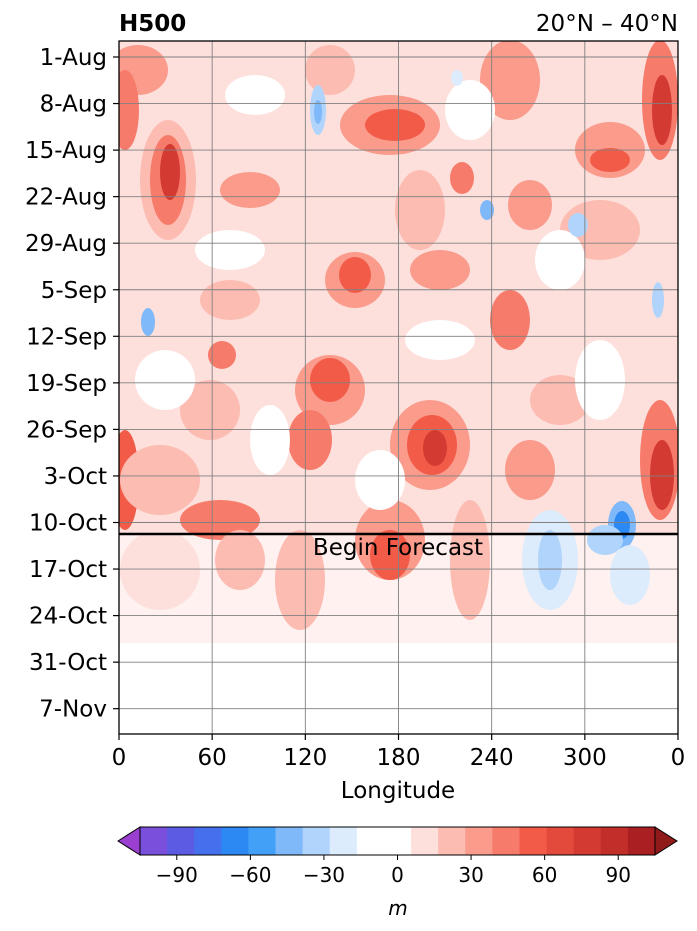 Image resolution: width=697 pixels, height=931 pixels. I want to click on x-tick-label: 240, so click(492, 758).